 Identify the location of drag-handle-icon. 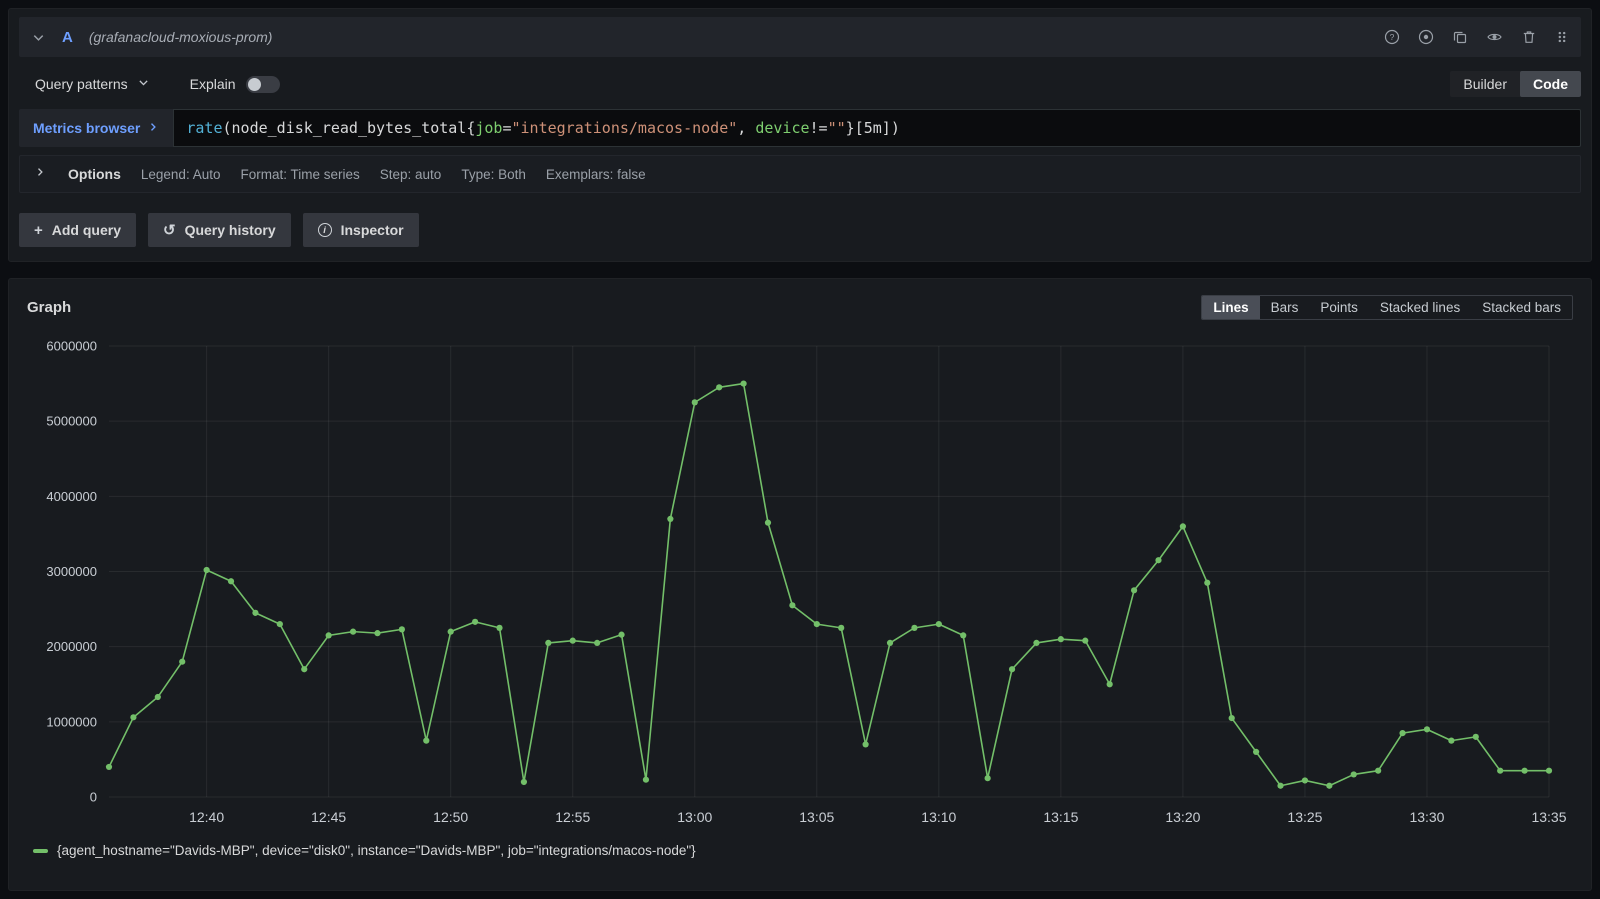
(1562, 37).